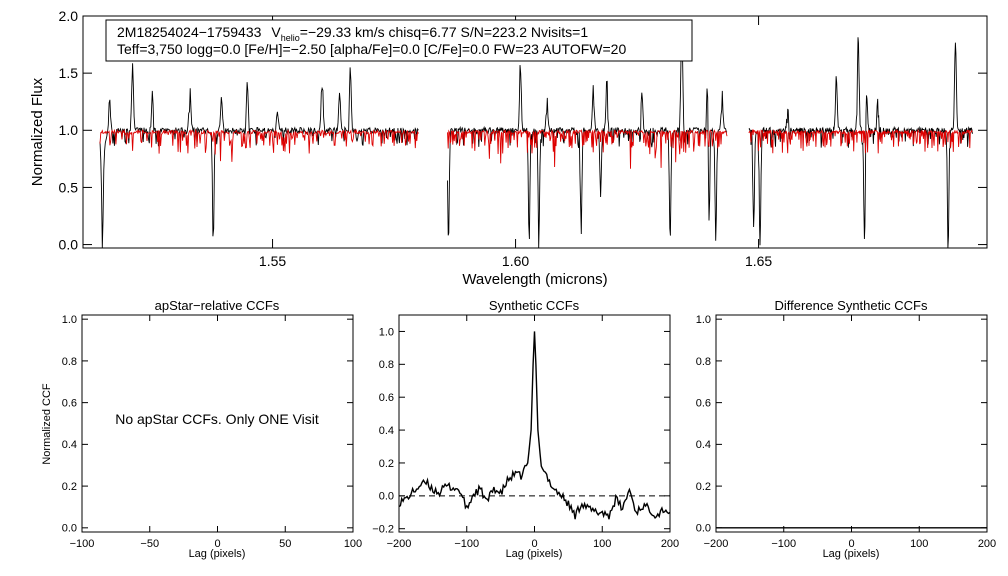 The image size is (1008, 576). Describe the element at coordinates (851, 305) in the screenshot. I see `difference-ccf-title: Difference Synthetic CCFs` at that location.